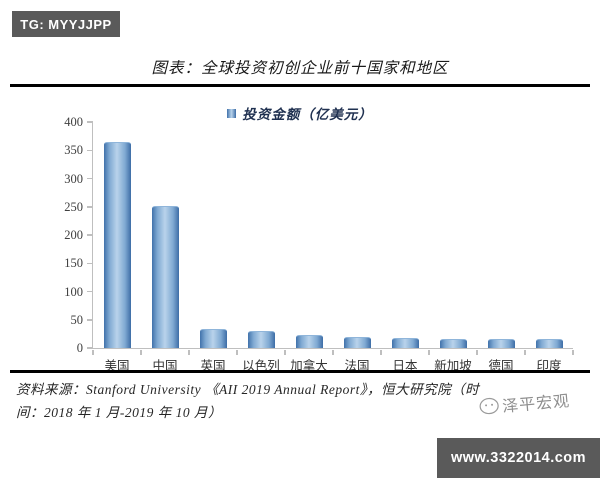 This screenshot has width=600, height=480. What do you see at coordinates (357, 342) in the screenshot?
I see `bar-法国` at bounding box center [357, 342].